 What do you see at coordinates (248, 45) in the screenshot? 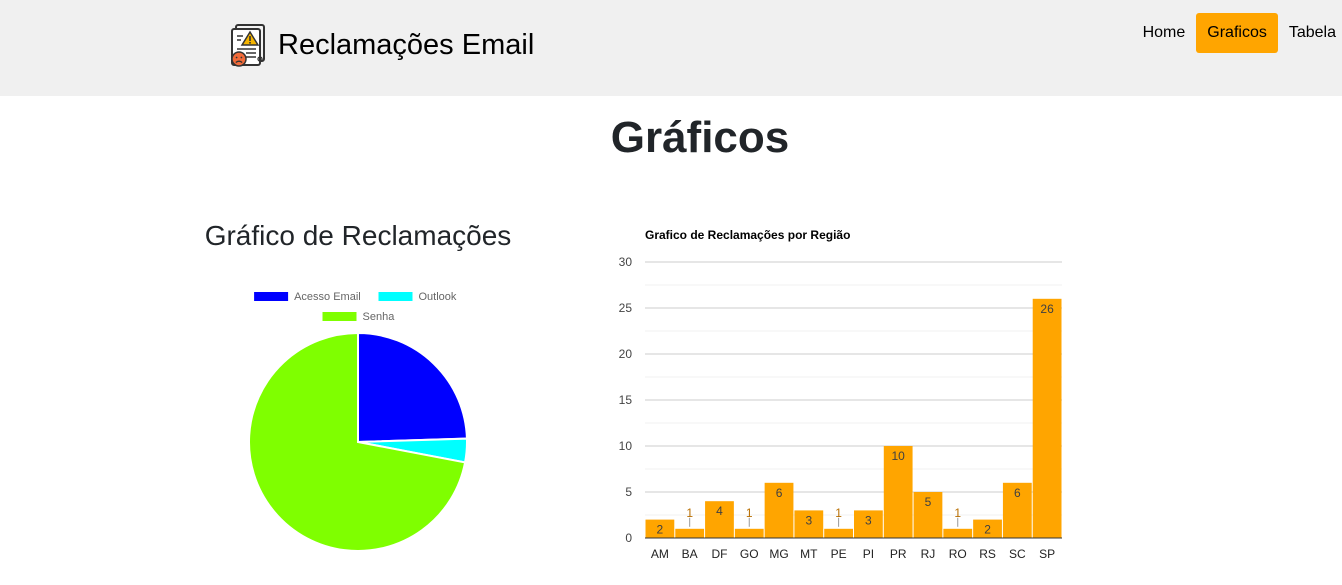
I see `complaint-document-icon` at bounding box center [248, 45].